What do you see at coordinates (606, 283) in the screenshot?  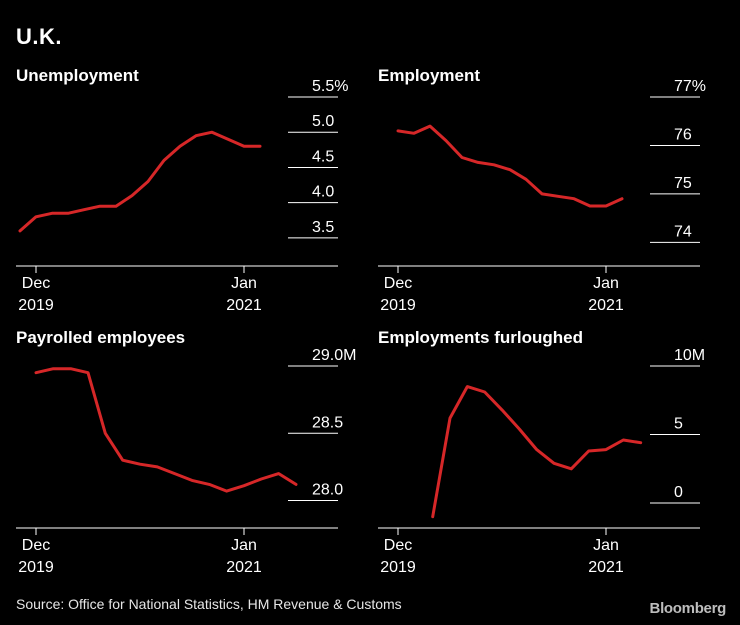 I see `employment-x-end-label: Jan` at bounding box center [606, 283].